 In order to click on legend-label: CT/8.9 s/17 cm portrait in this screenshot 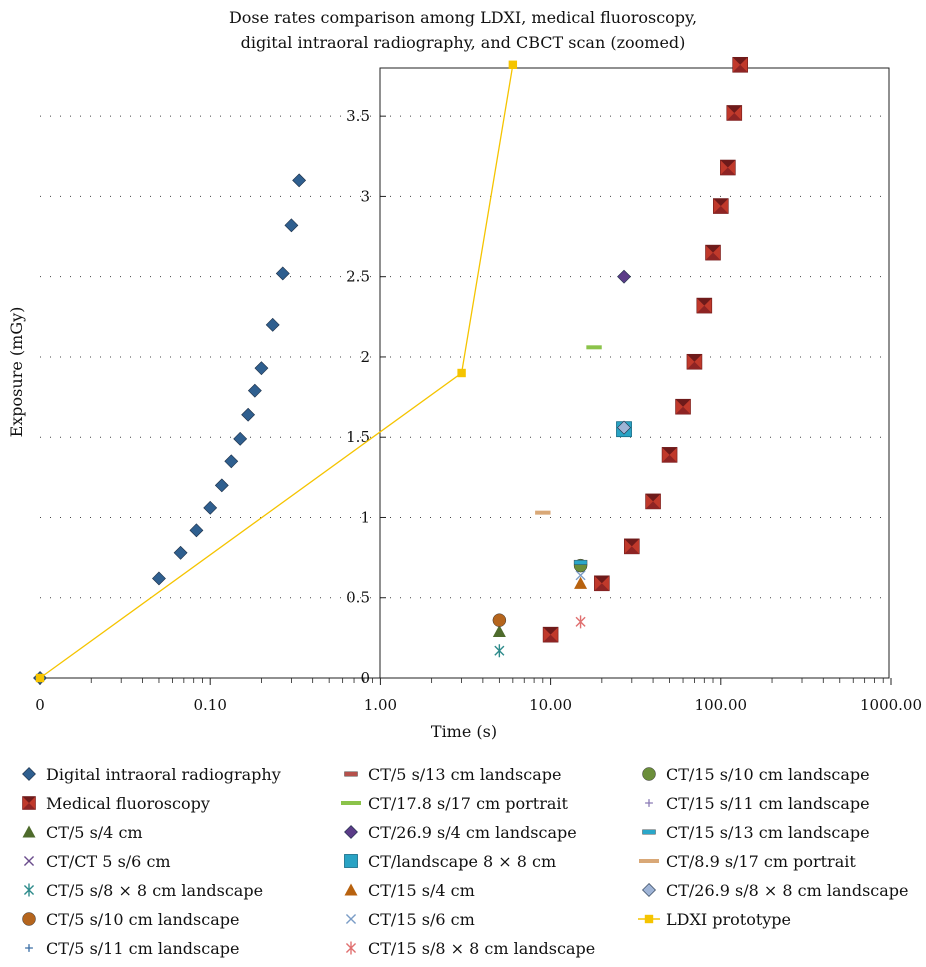, I will do `click(761, 861)`.